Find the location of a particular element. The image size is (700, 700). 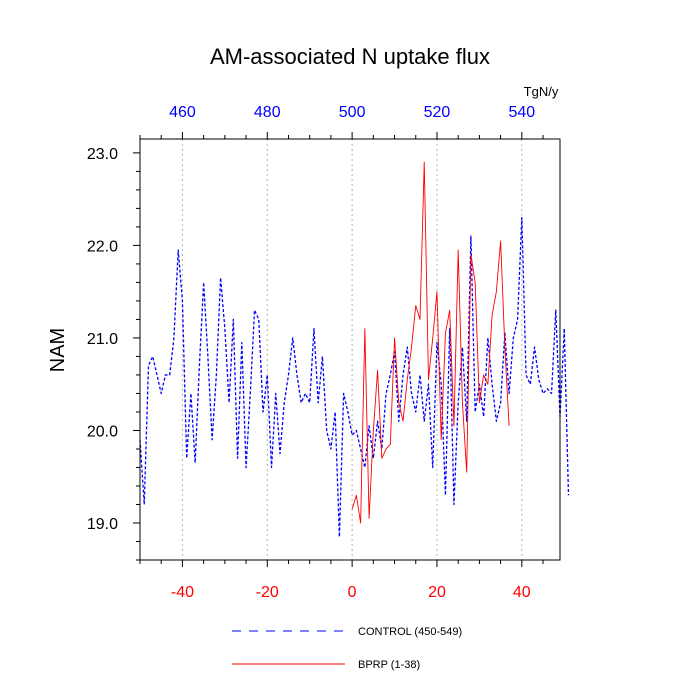

unit-label: TgN/y is located at coordinates (541, 91).